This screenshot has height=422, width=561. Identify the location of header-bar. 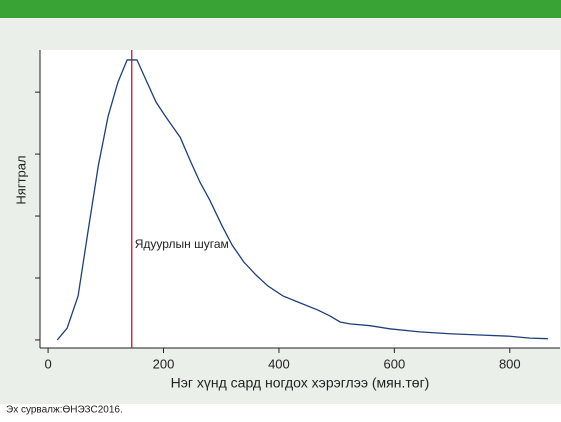
(280, 9).